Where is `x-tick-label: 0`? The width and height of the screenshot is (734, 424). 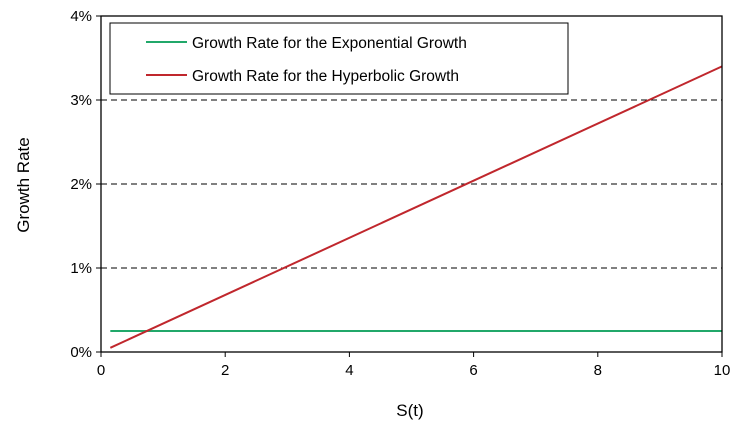
x-tick-label: 0 is located at coordinates (101, 370).